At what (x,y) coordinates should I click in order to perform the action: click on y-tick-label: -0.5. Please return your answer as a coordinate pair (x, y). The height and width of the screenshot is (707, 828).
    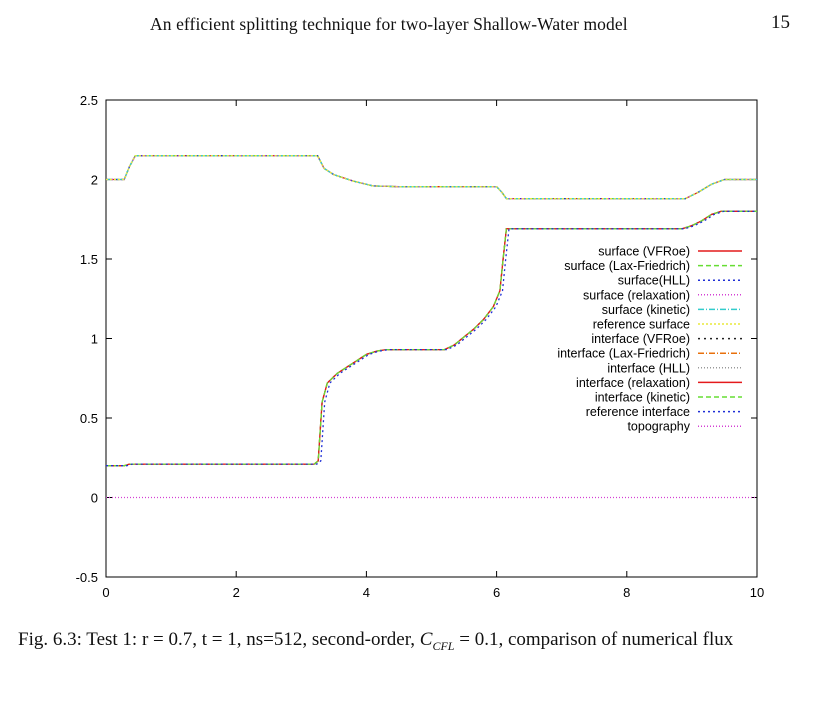
    Looking at the image, I should click on (87, 577).